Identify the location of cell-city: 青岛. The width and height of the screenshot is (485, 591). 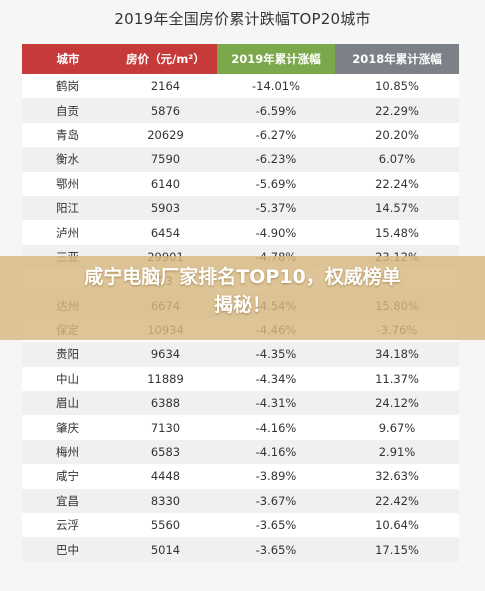
(68, 135).